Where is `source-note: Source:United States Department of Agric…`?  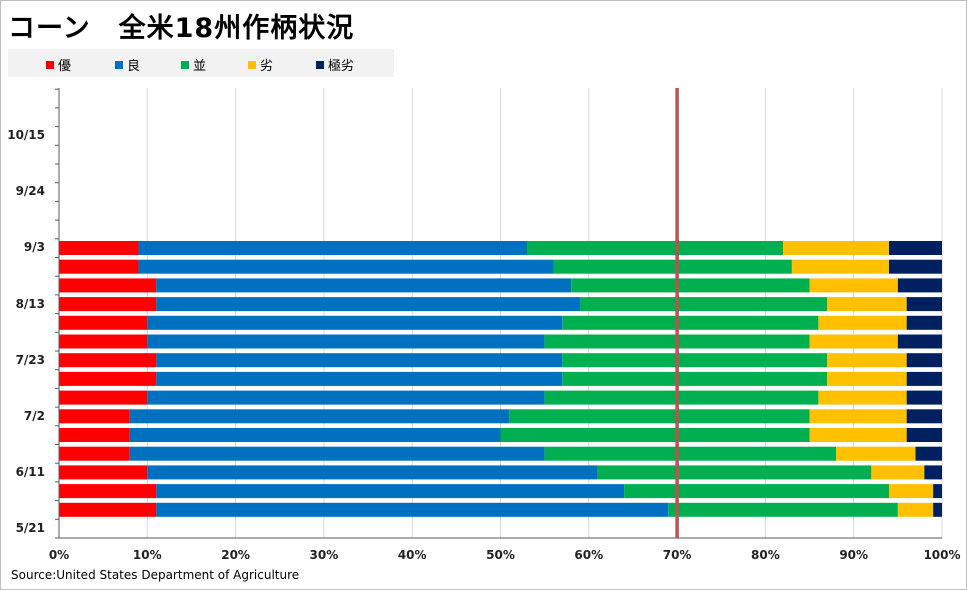 source-note: Source:United States Department of Agric… is located at coordinates (155, 575).